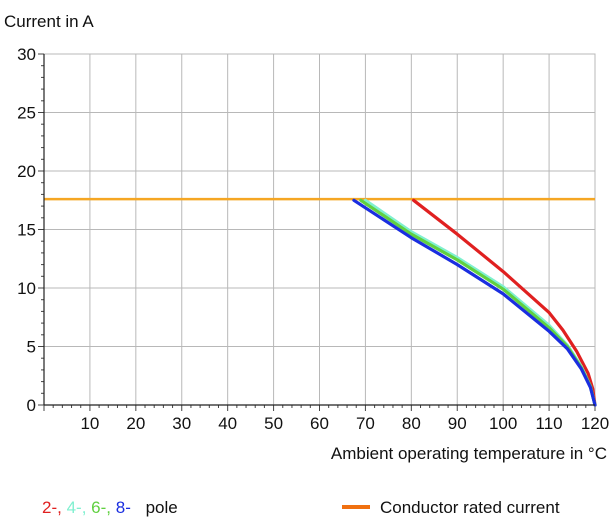 This screenshot has height=527, width=613. I want to click on x-tick-label: 20, so click(135, 423).